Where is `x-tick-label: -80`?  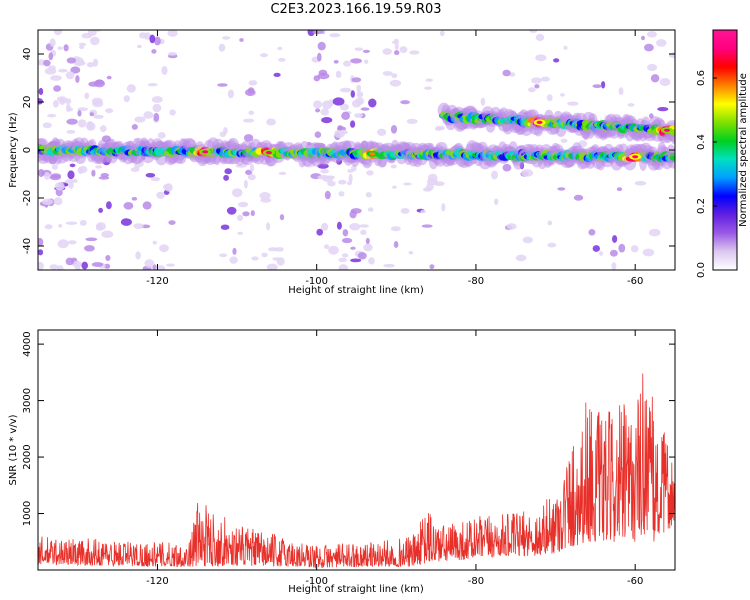
x-tick-label: -80 is located at coordinates (476, 281).